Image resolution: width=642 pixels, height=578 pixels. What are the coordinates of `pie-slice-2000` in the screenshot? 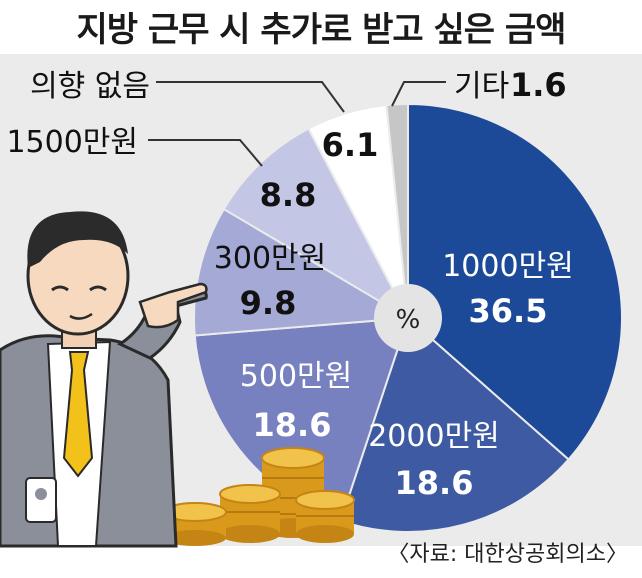 It's located at (454, 424).